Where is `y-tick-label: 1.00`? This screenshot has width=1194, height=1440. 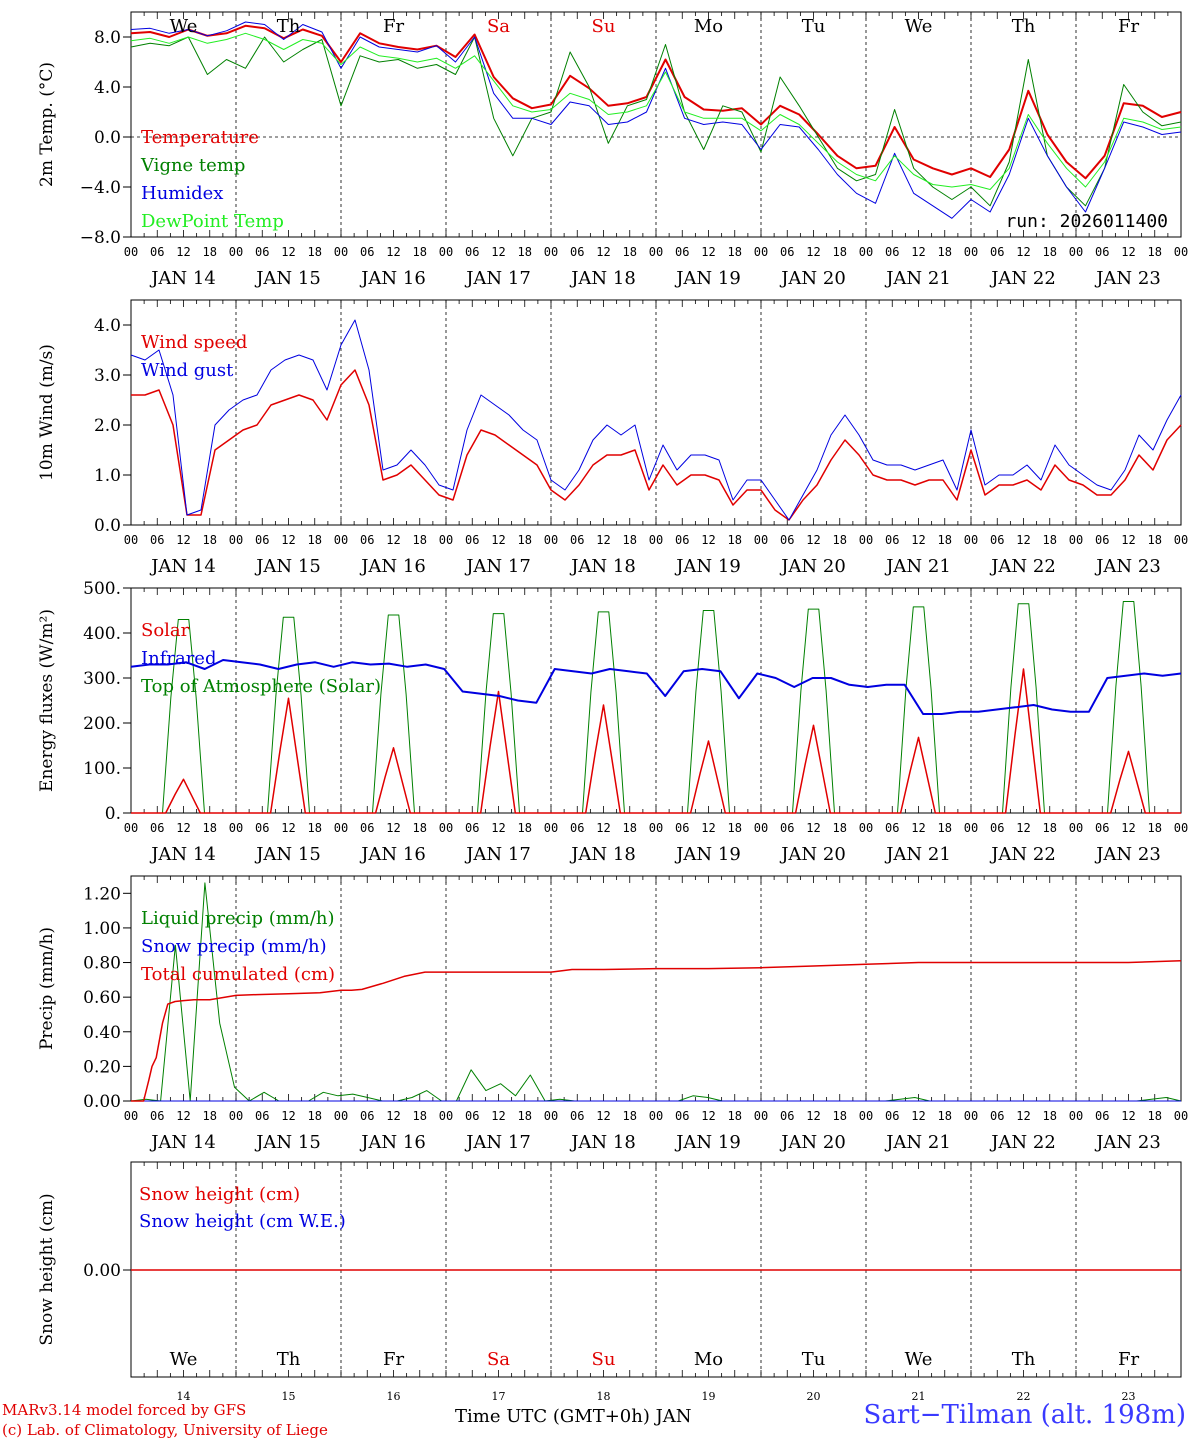
y-tick-label: 1.00 is located at coordinates (102, 929).